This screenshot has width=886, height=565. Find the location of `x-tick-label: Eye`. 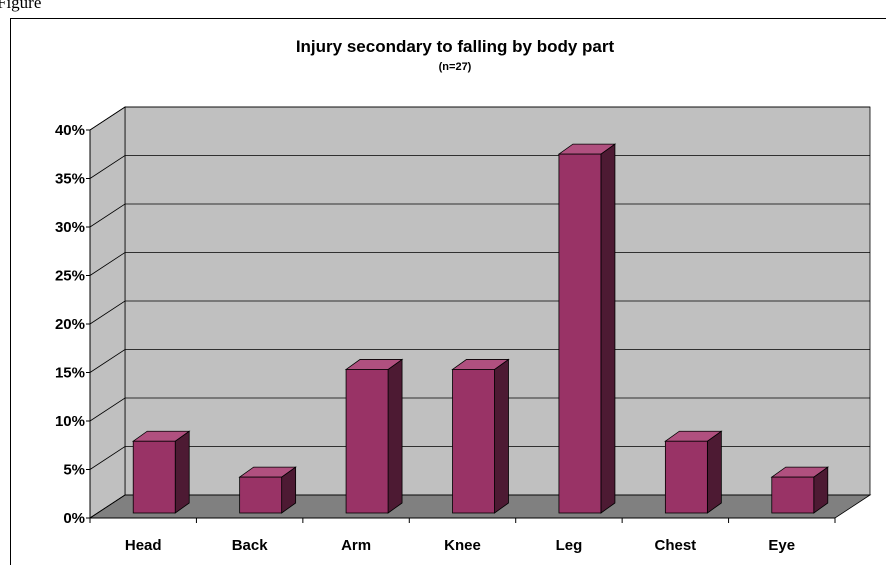

x-tick-label: Eye is located at coordinates (781, 545).